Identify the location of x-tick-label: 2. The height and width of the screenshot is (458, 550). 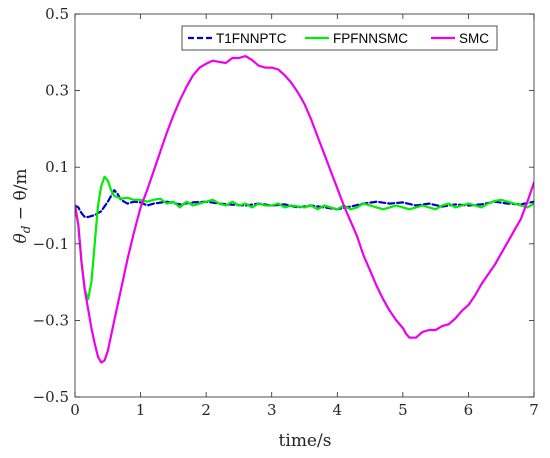
(206, 410).